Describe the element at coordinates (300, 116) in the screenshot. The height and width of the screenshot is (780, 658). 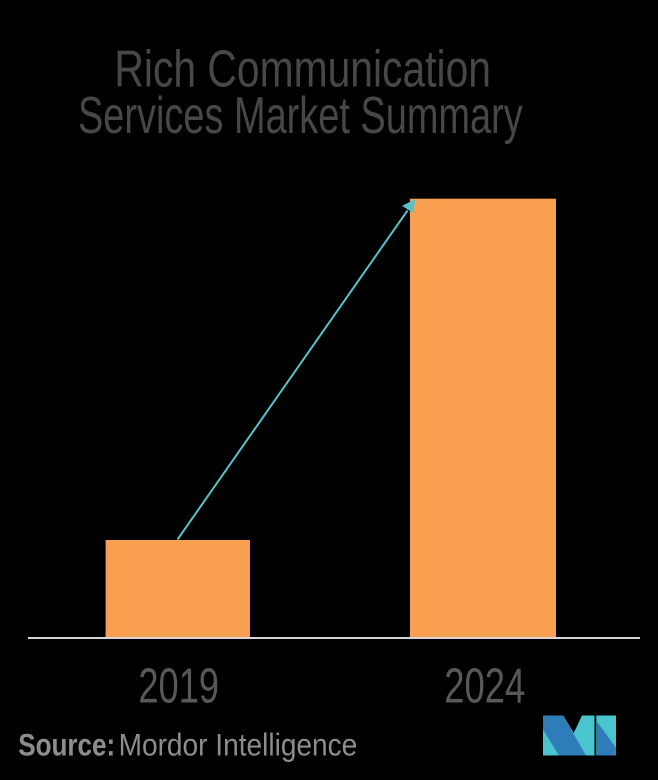
I see `svg-text: Services Market Summary` at that location.